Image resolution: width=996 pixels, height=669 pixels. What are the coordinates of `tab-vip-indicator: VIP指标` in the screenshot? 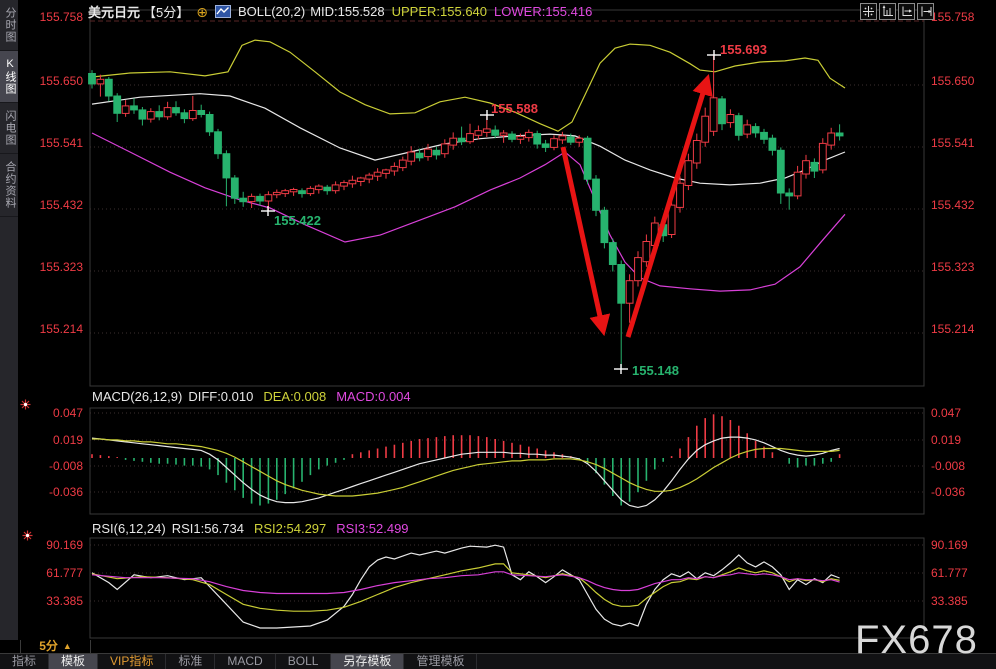 It's located at (132, 661).